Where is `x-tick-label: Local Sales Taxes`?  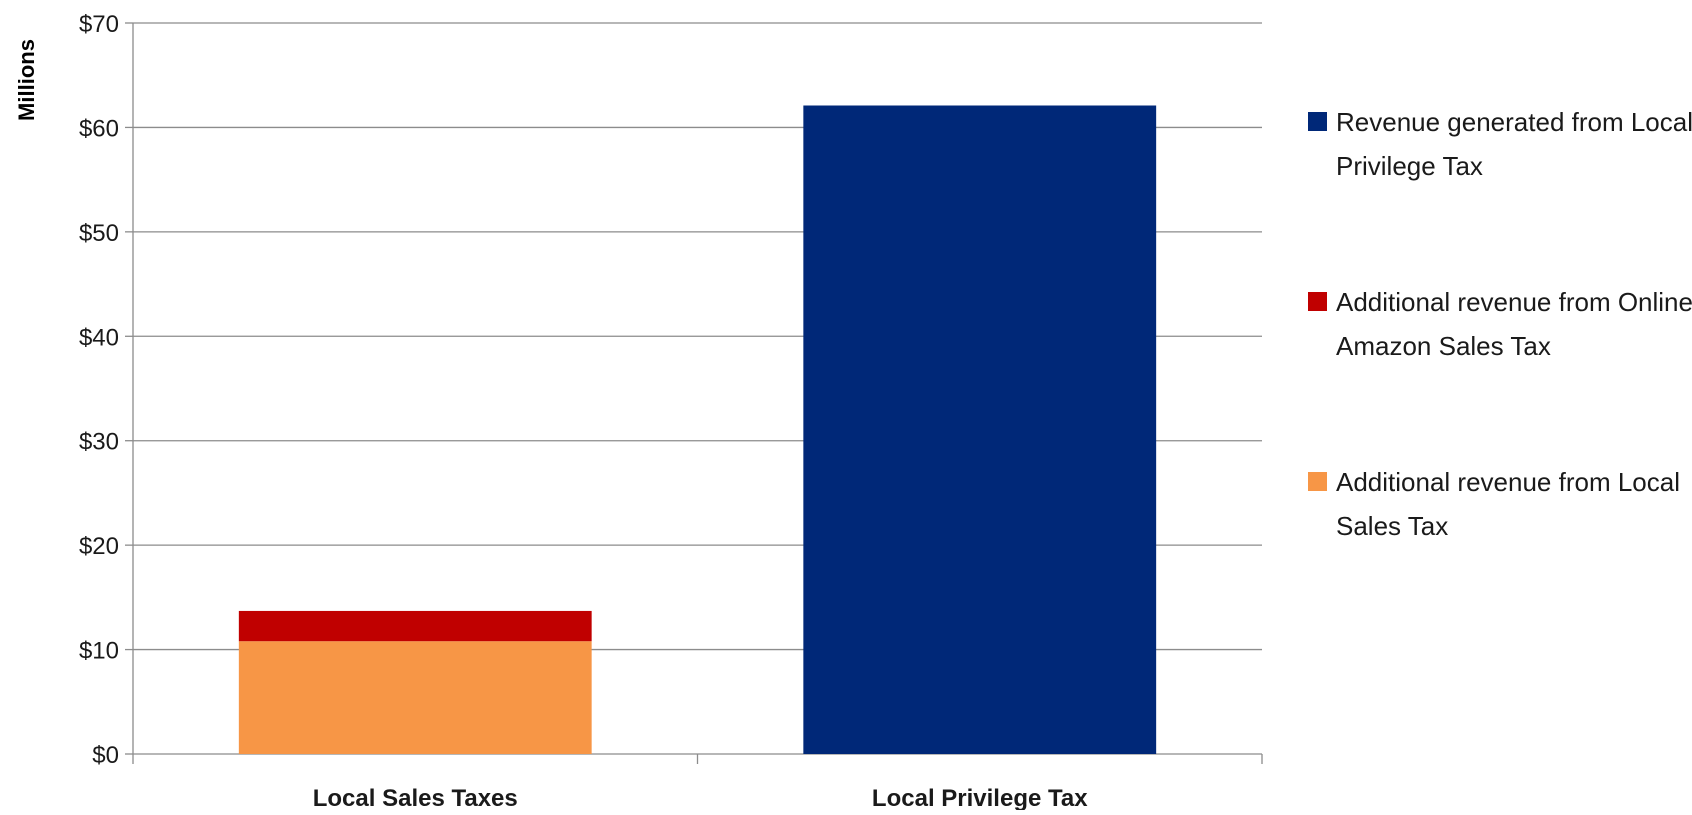
x-tick-label: Local Sales Taxes is located at coordinates (415, 797).